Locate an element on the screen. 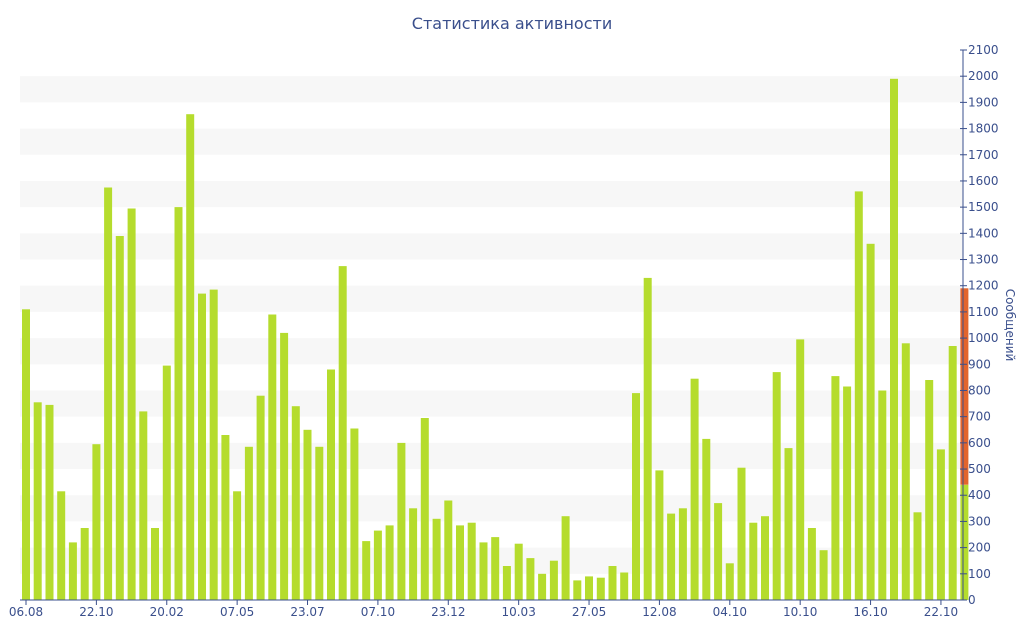  x-tick-label: 10.03 is located at coordinates (518, 612).